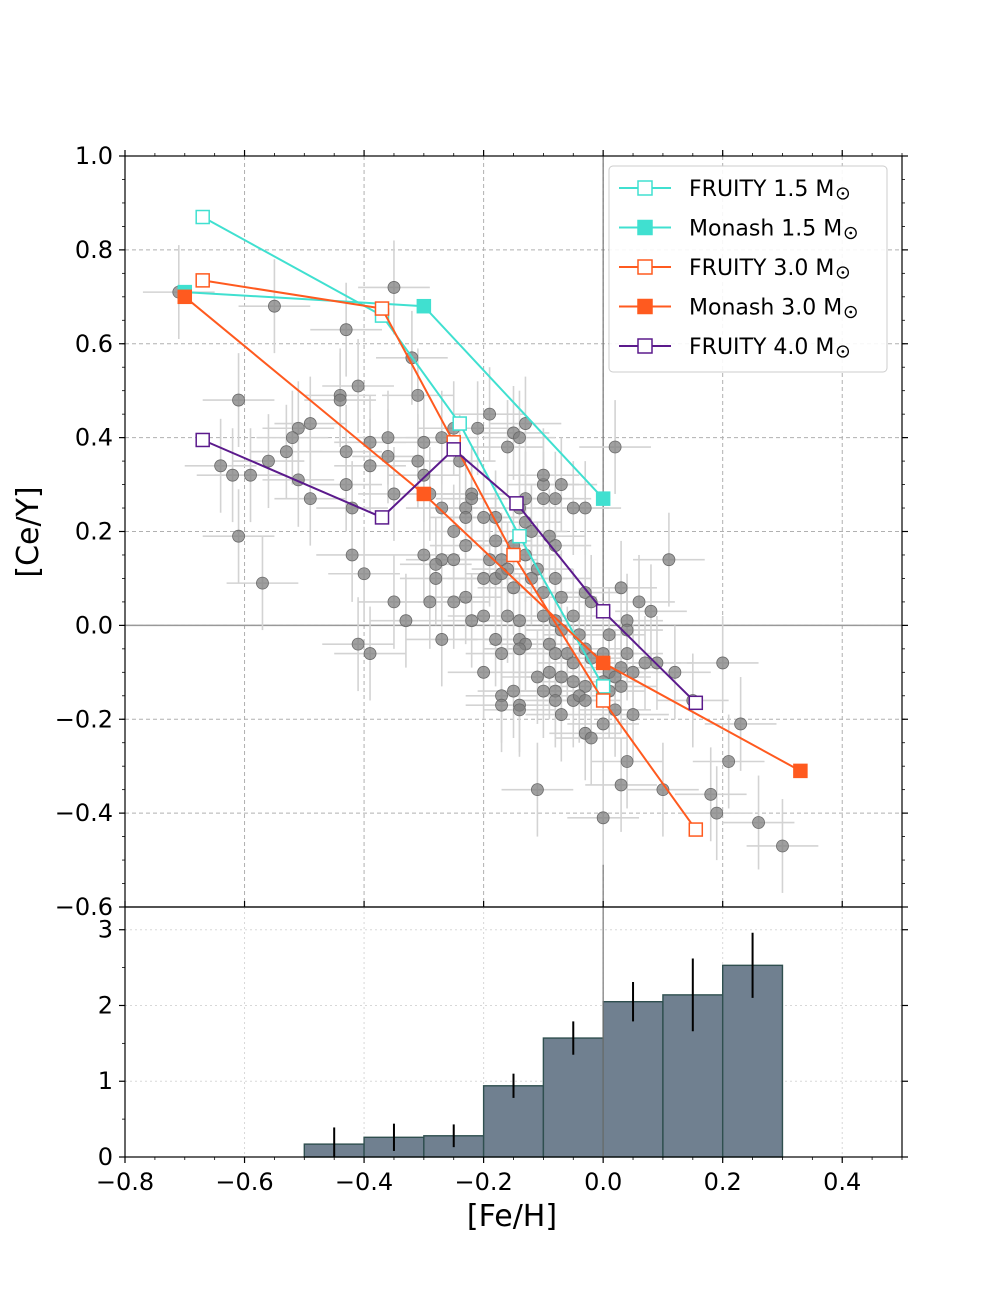 The image size is (1000, 1300). I want to click on y-tick-label: 0.2, so click(94, 532).